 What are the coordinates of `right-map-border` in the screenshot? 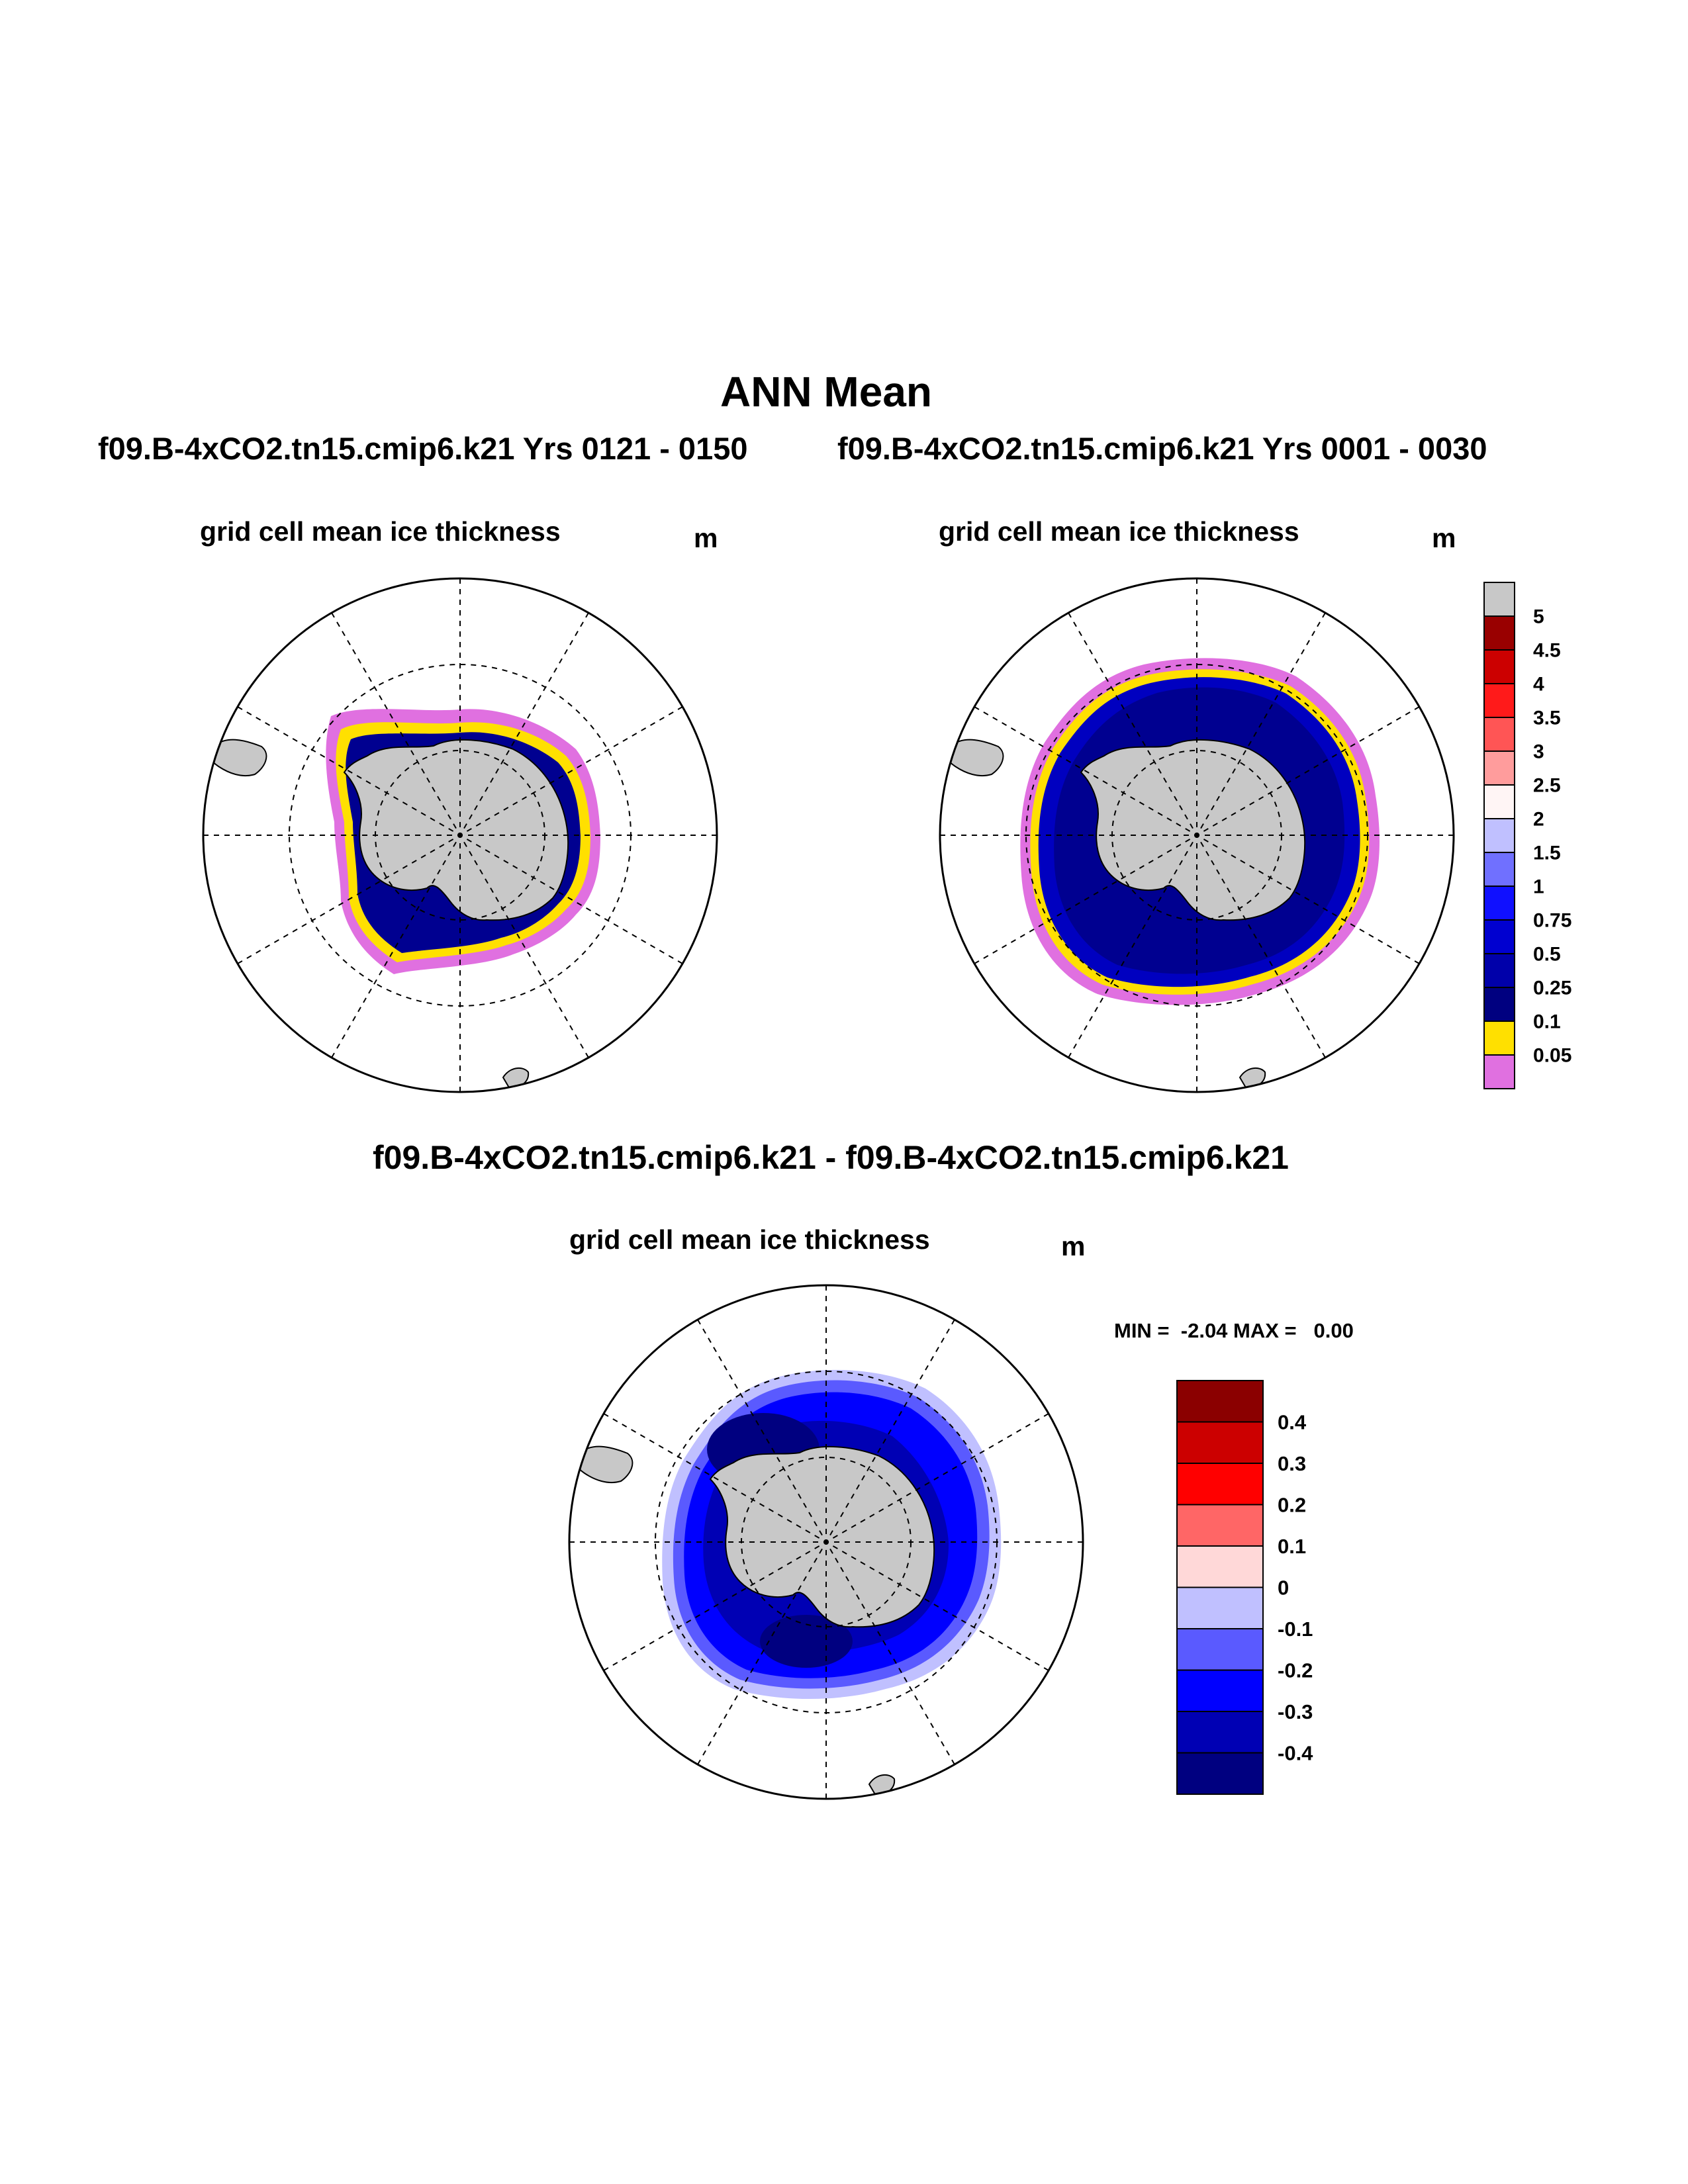 It's located at (1197, 835).